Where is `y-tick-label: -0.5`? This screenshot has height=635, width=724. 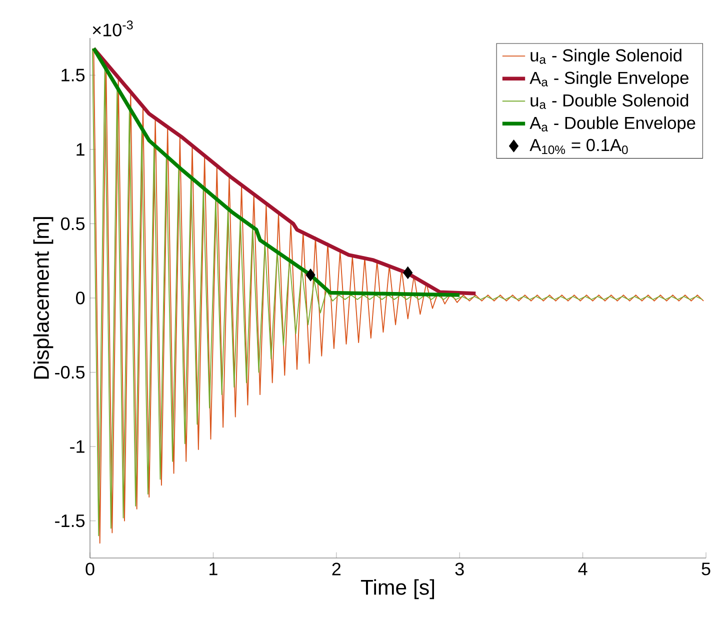
y-tick-label: -0.5 is located at coordinates (70, 372).